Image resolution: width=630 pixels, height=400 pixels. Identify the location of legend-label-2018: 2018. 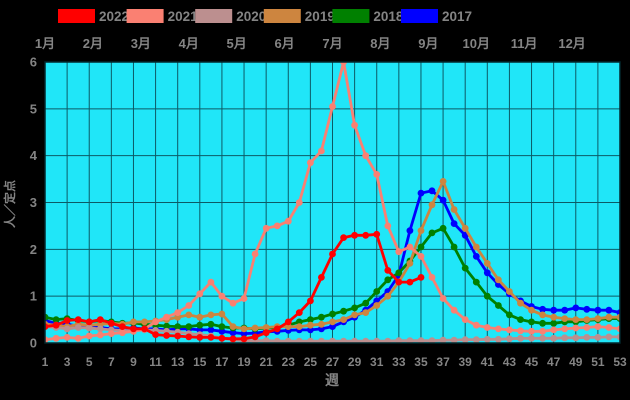
(388, 16).